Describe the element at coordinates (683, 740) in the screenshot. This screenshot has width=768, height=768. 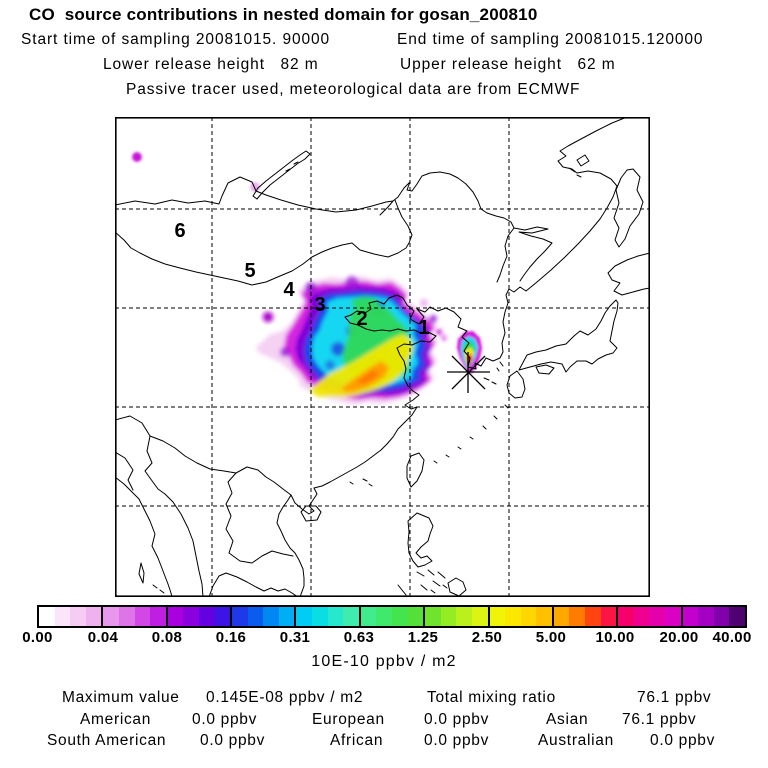
I see `region-value-australian: 0.0 ppbv` at that location.